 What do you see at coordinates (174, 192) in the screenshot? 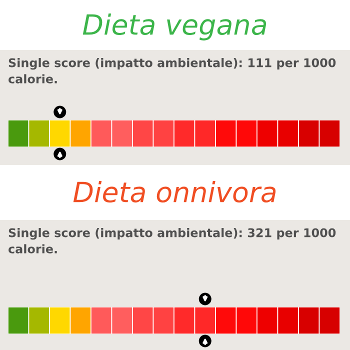
I see `chart-title: Dieta onnivora` at bounding box center [174, 192].